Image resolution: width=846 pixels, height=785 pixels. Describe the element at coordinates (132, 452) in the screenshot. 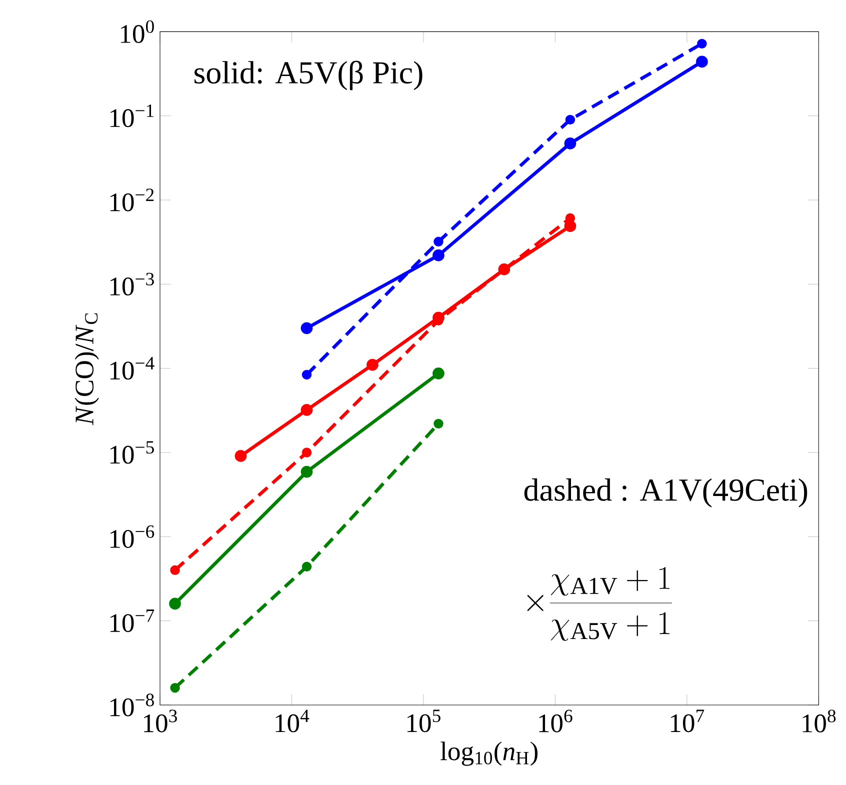

I see `y-tick-label: 10$^{−5}$` at that location.